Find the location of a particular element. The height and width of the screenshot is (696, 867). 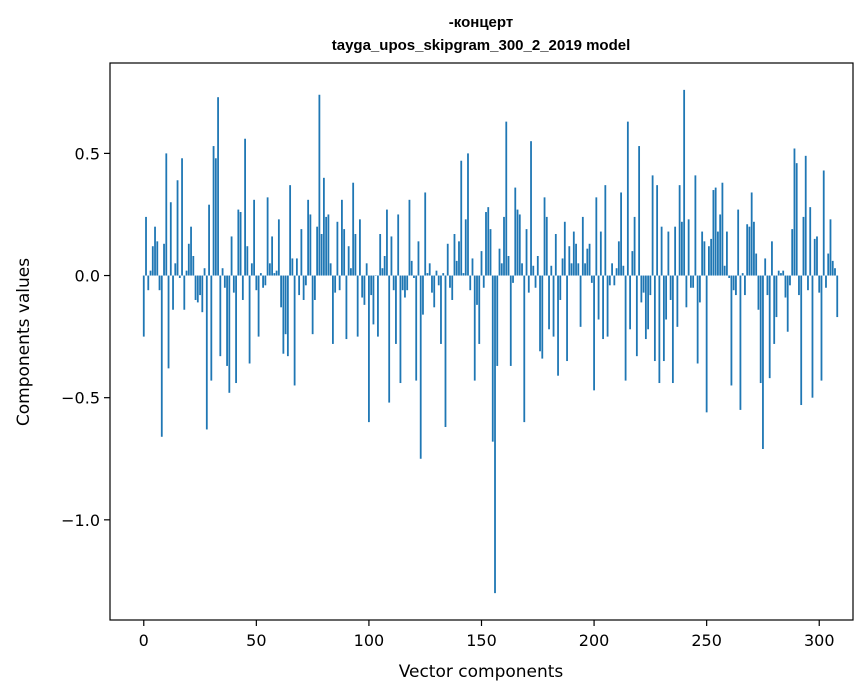

y-tick-label: −1.0 is located at coordinates (80, 520).